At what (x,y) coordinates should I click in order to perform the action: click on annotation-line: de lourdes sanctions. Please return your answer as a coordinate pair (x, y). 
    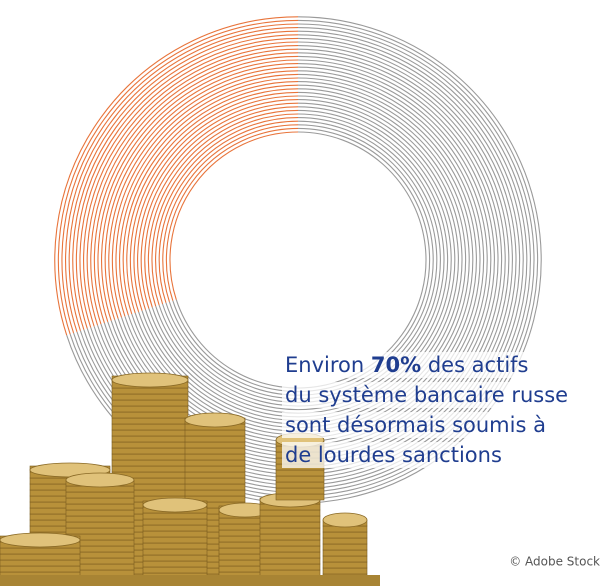
    Looking at the image, I should click on (393, 455).